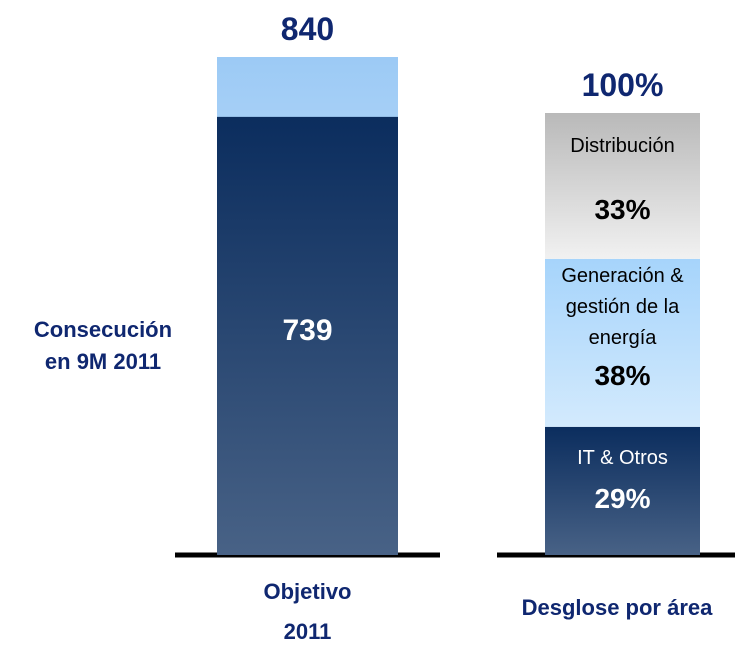 The image size is (738, 652). I want to click on total-label: 840, so click(307, 29).